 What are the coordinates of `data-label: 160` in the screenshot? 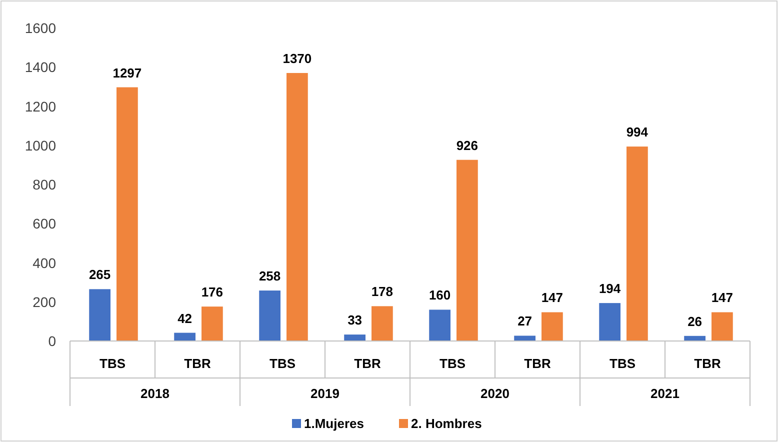 It's located at (439, 295).